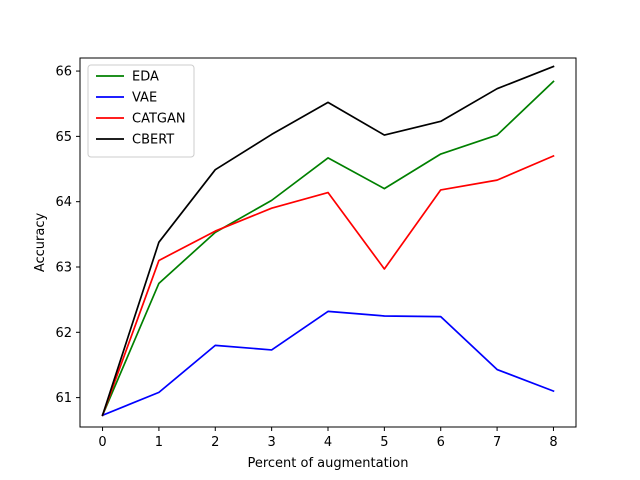 This screenshot has height=480, width=640. What do you see at coordinates (40, 243) in the screenshot?
I see `y-axis-label: Accuracy` at bounding box center [40, 243].